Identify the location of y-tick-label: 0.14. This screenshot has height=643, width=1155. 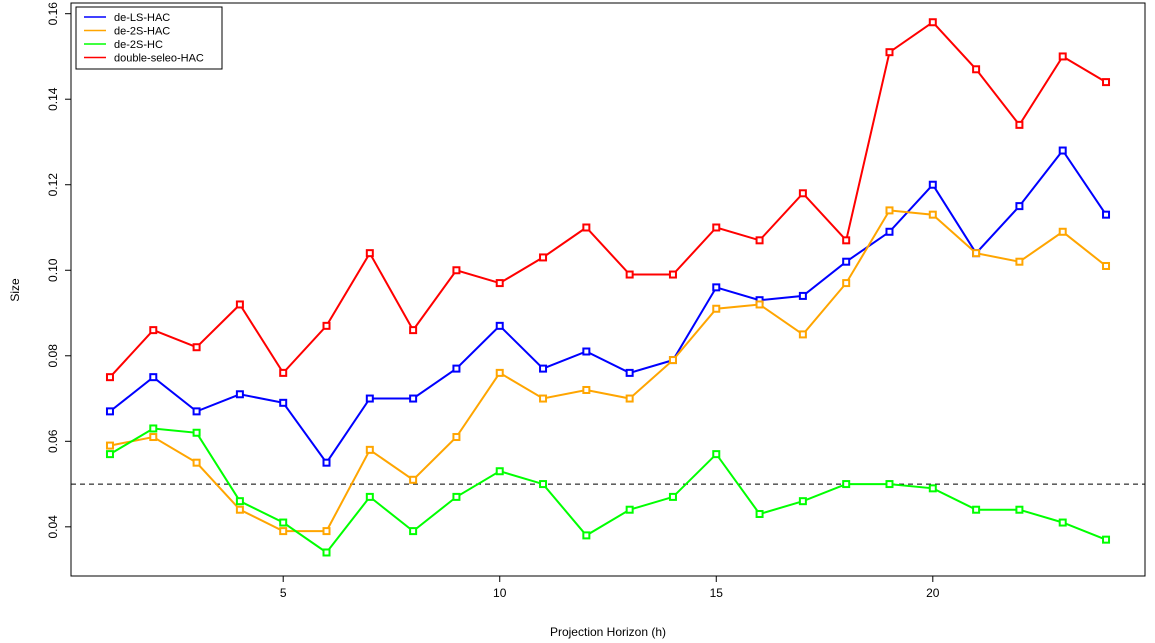
(53, 99).